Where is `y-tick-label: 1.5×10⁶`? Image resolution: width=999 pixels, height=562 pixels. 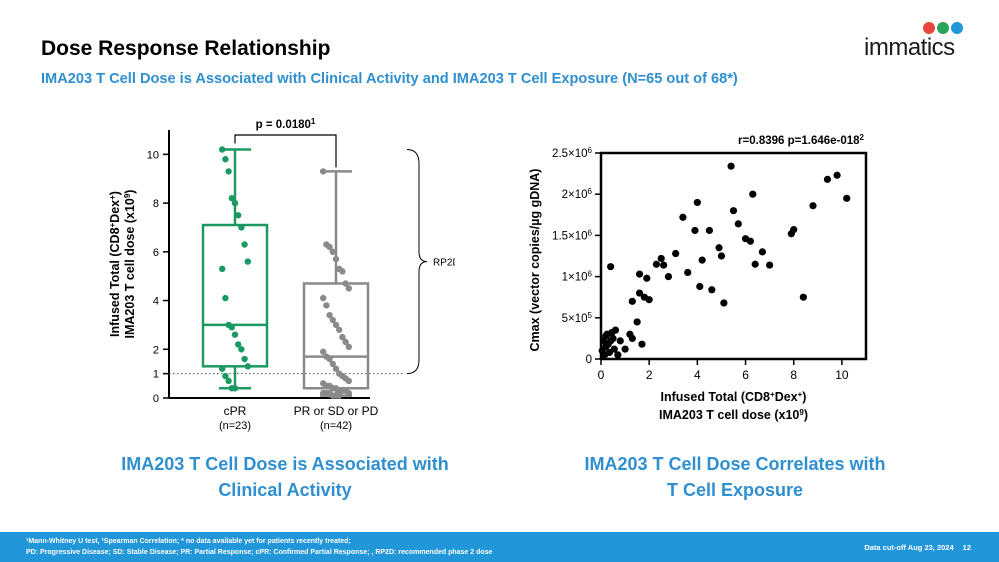 y-tick-label: 1.5×10⁶ is located at coordinates (572, 235).